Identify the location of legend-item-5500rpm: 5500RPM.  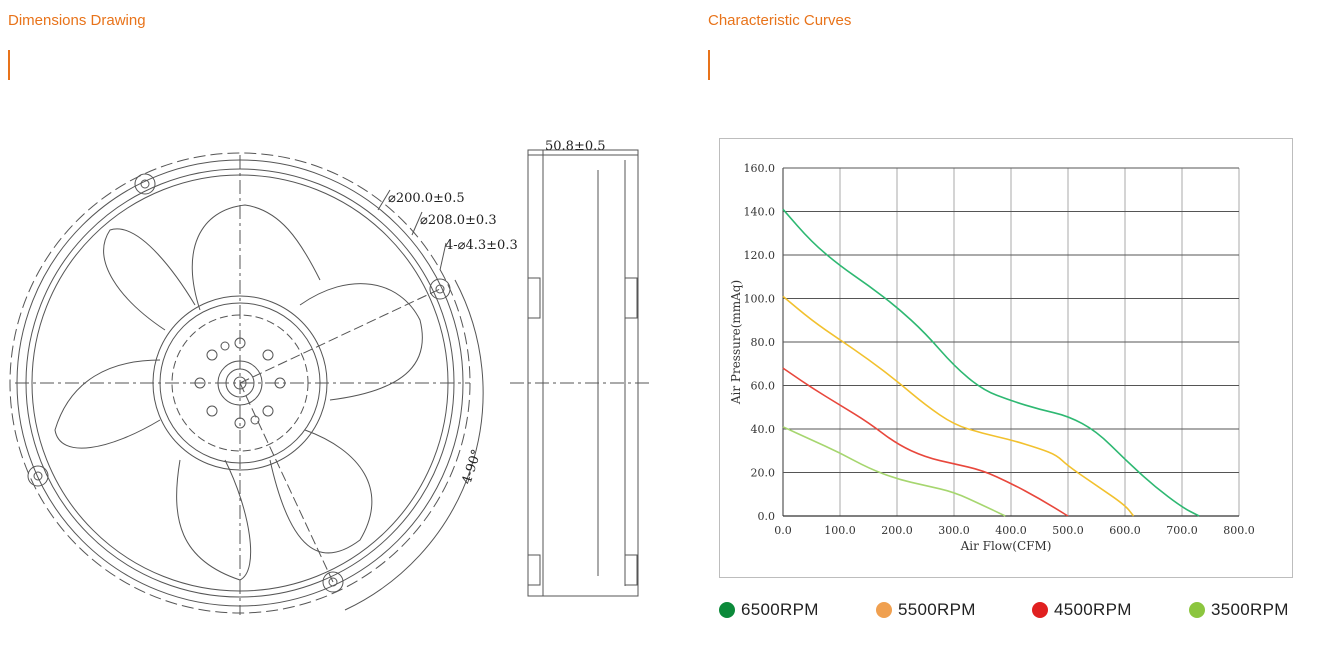
(926, 610).